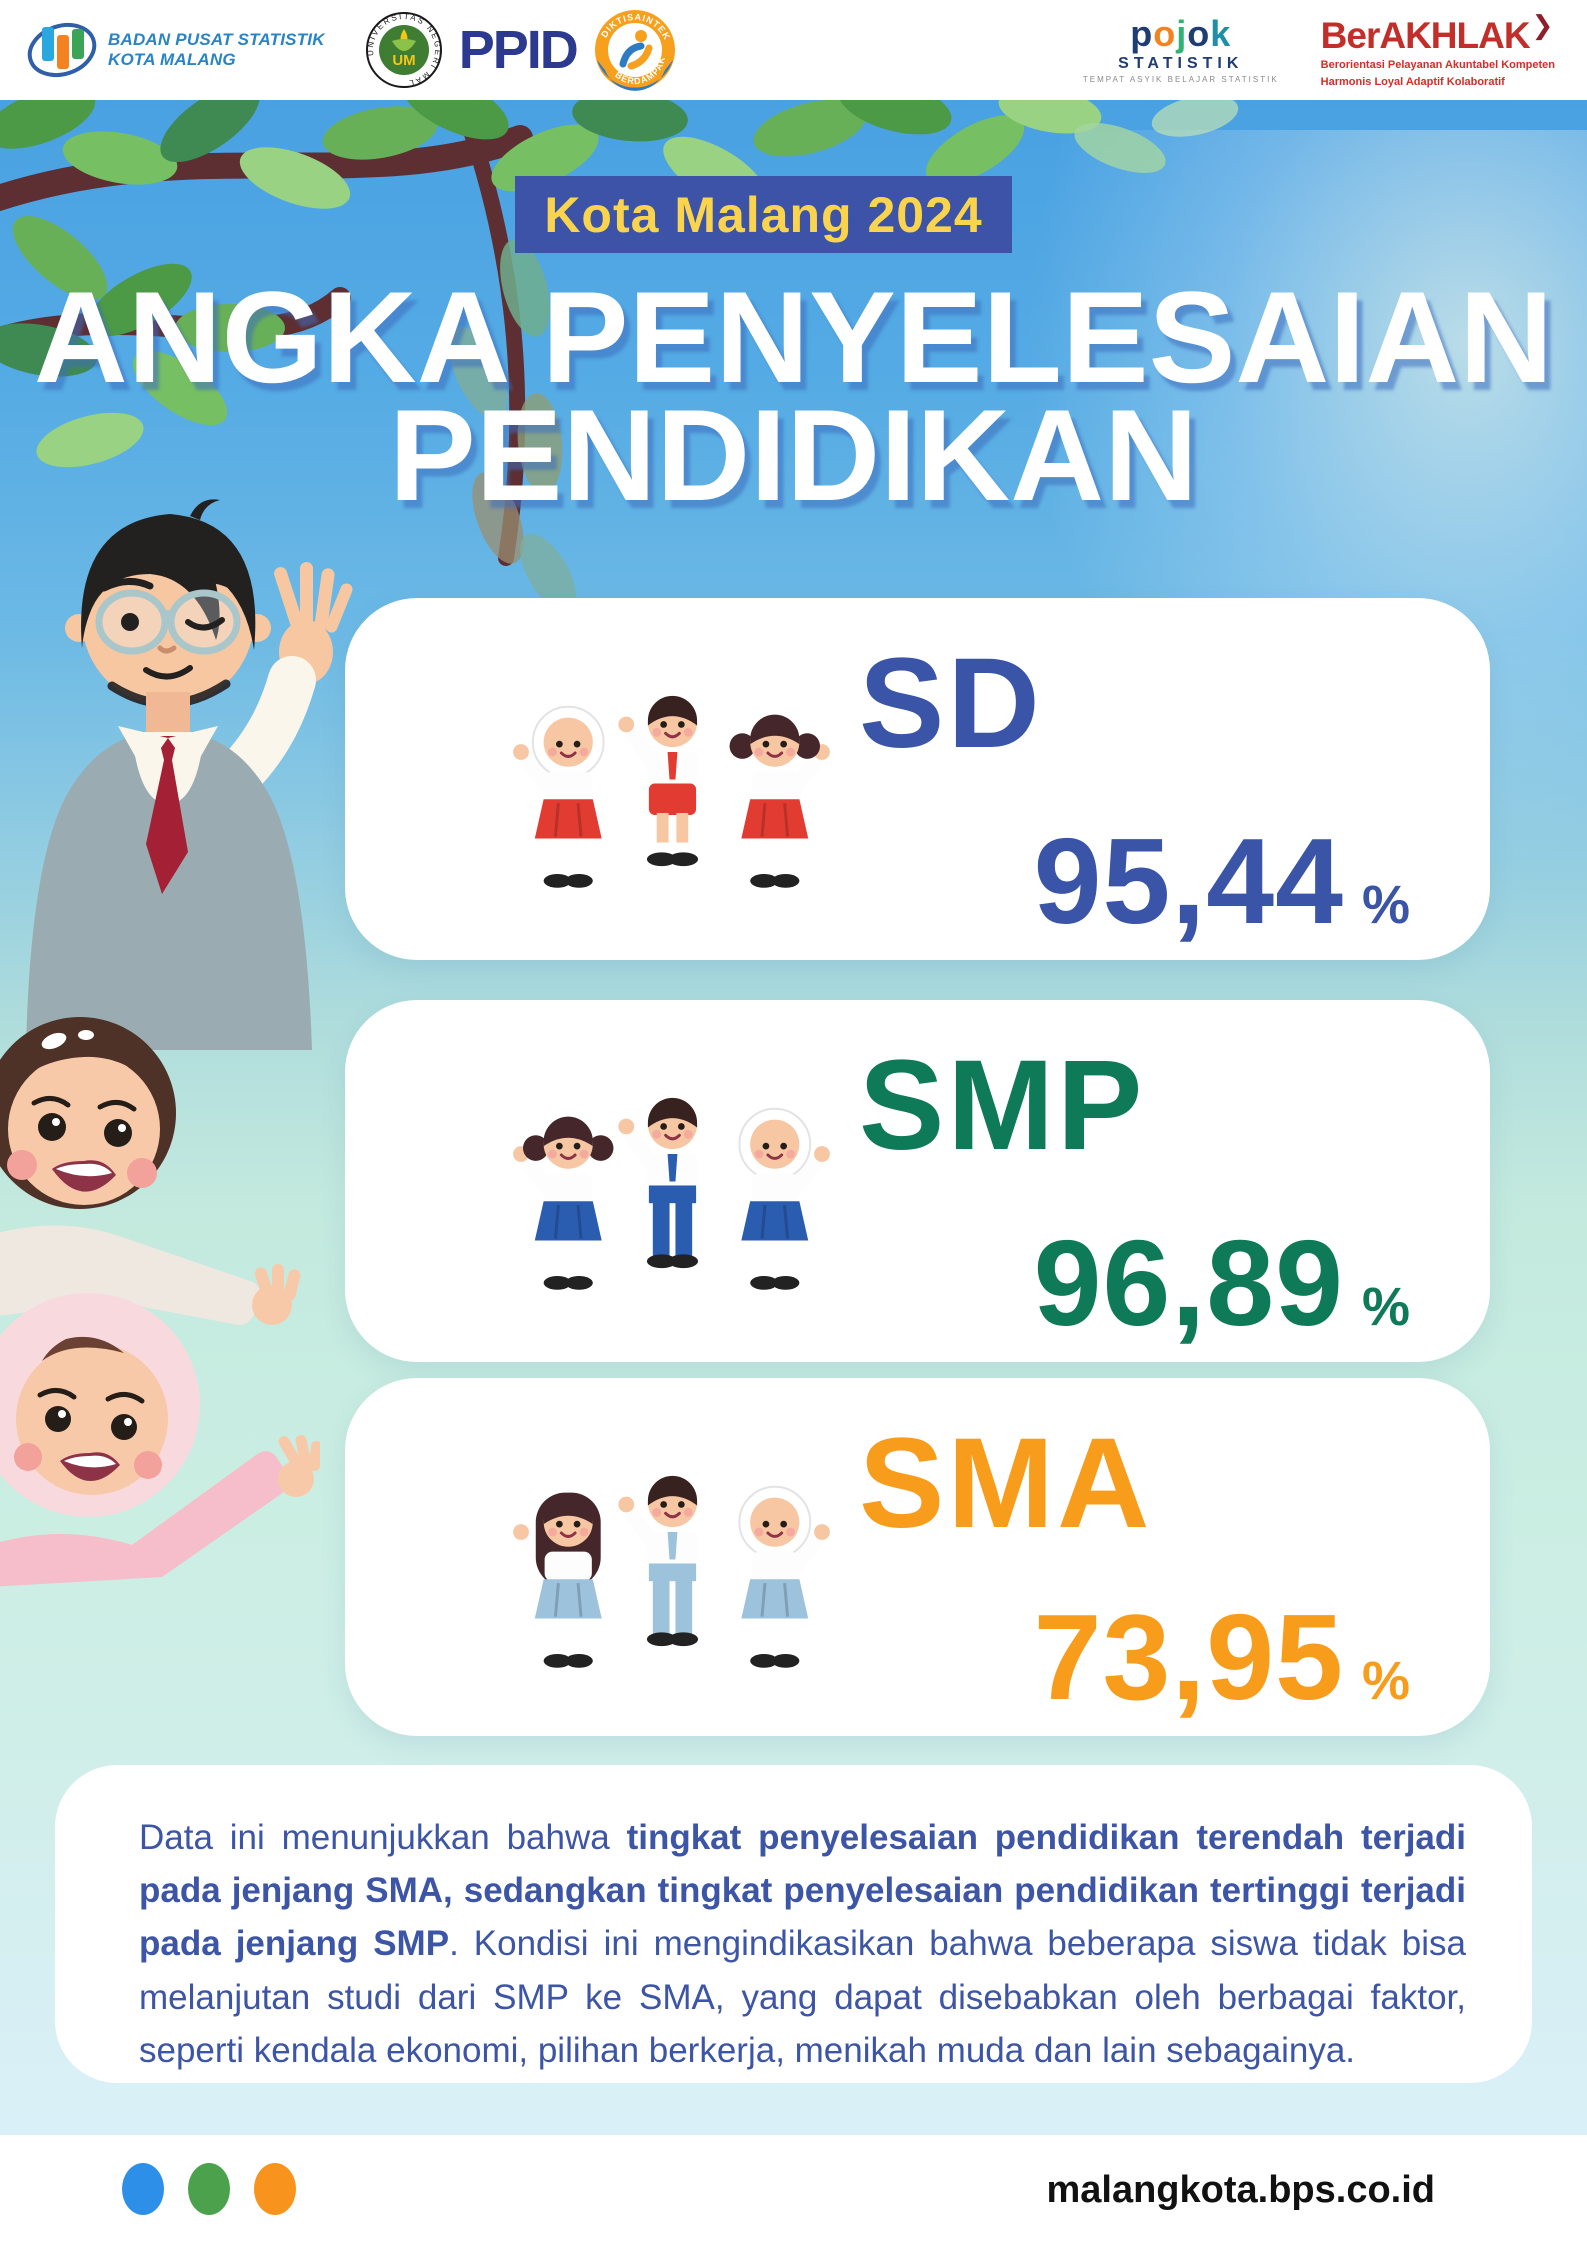 The width and height of the screenshot is (1587, 2245). What do you see at coordinates (1188, 881) in the screenshot?
I see `sd-value: 95,44` at bounding box center [1188, 881].